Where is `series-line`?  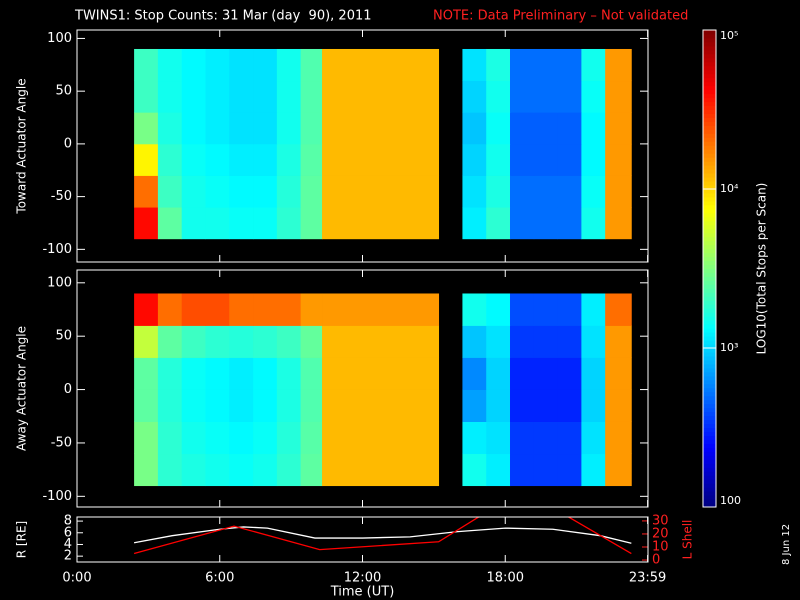 series-line is located at coordinates (382, 535).